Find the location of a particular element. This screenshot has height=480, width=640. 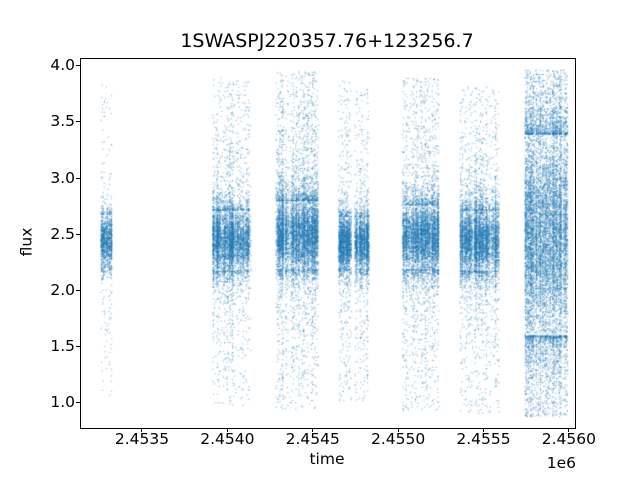

y-tick-label: 3.5 is located at coordinates (62, 121).